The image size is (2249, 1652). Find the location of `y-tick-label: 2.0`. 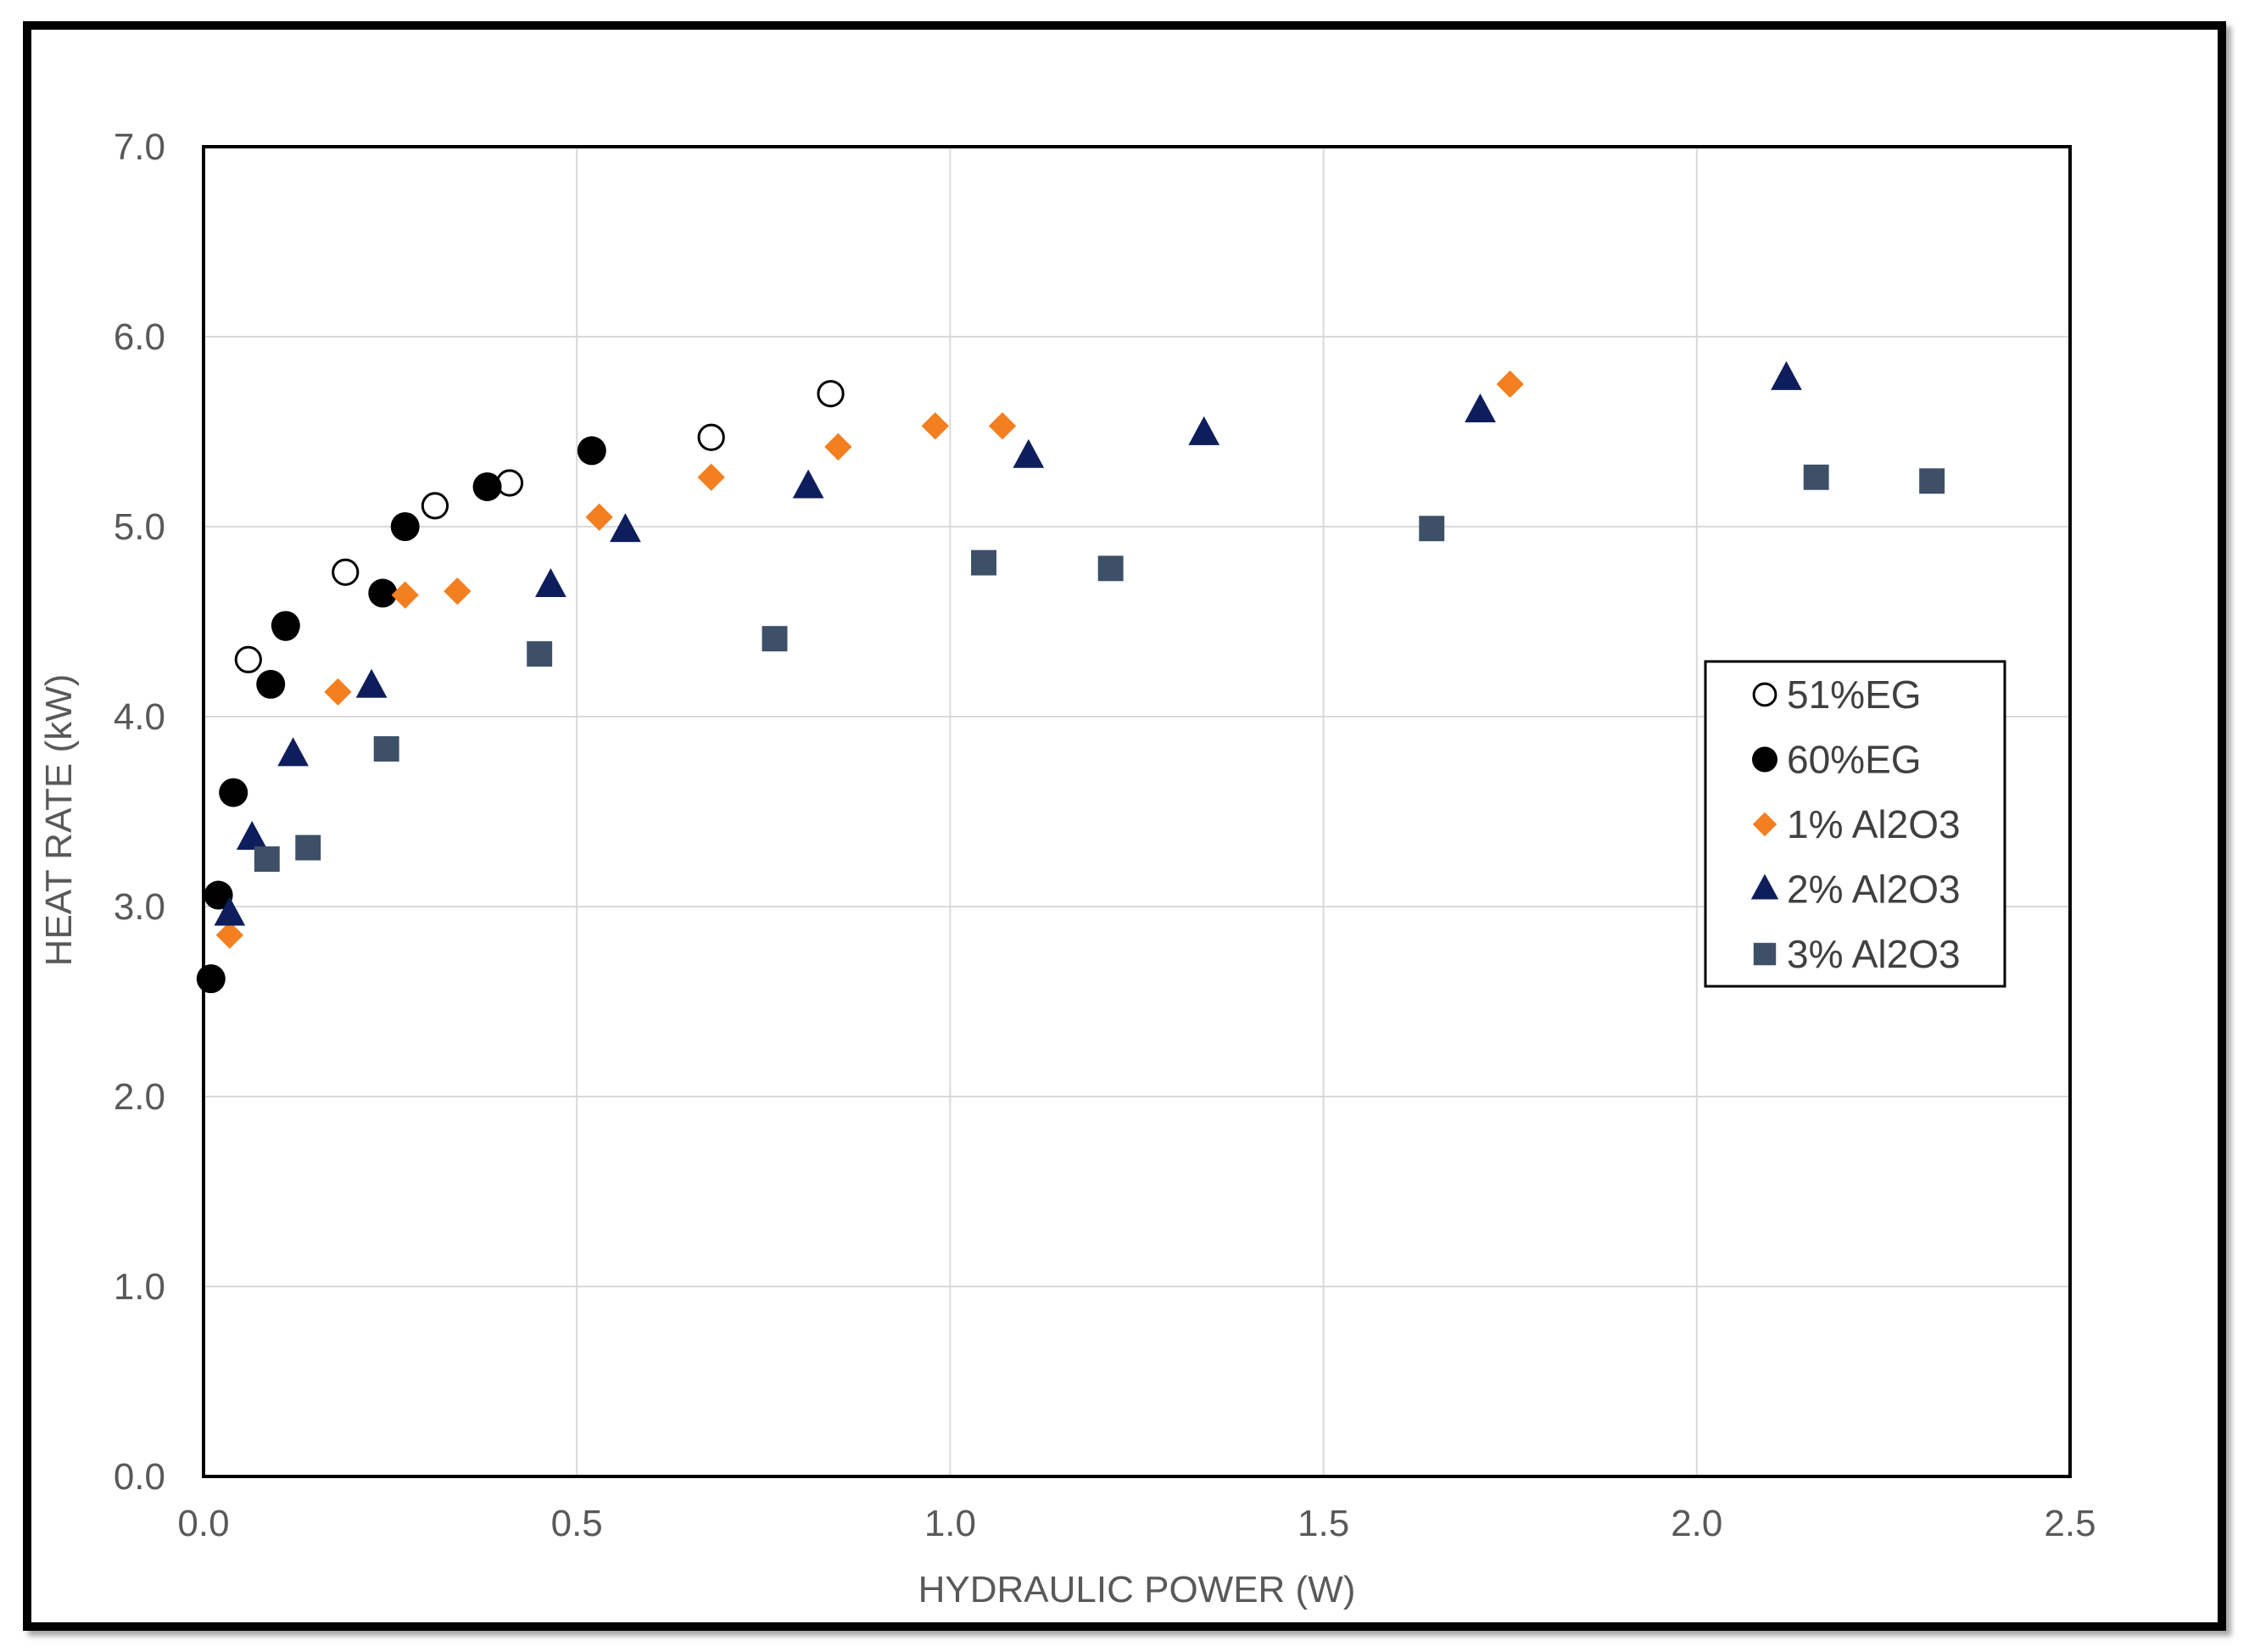

y-tick-label: 2.0 is located at coordinates (139, 1097).